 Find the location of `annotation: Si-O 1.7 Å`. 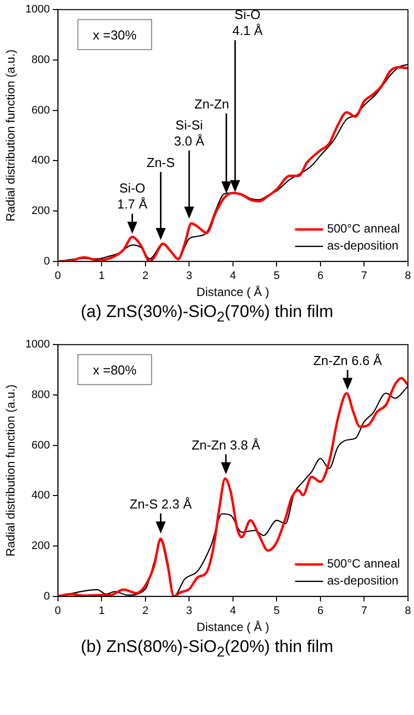

annotation: Si-O 1.7 Å is located at coordinates (132, 196).